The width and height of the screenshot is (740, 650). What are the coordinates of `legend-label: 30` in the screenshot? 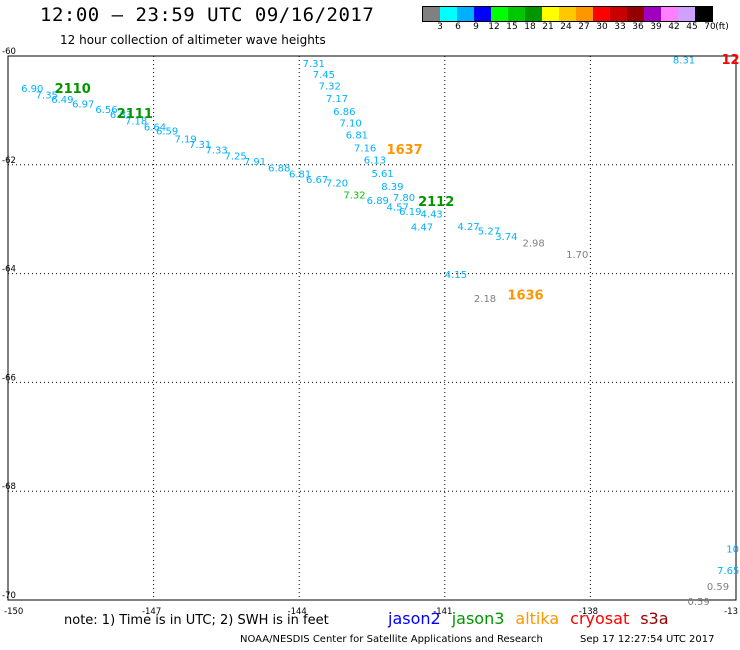 It's located at (602, 27).